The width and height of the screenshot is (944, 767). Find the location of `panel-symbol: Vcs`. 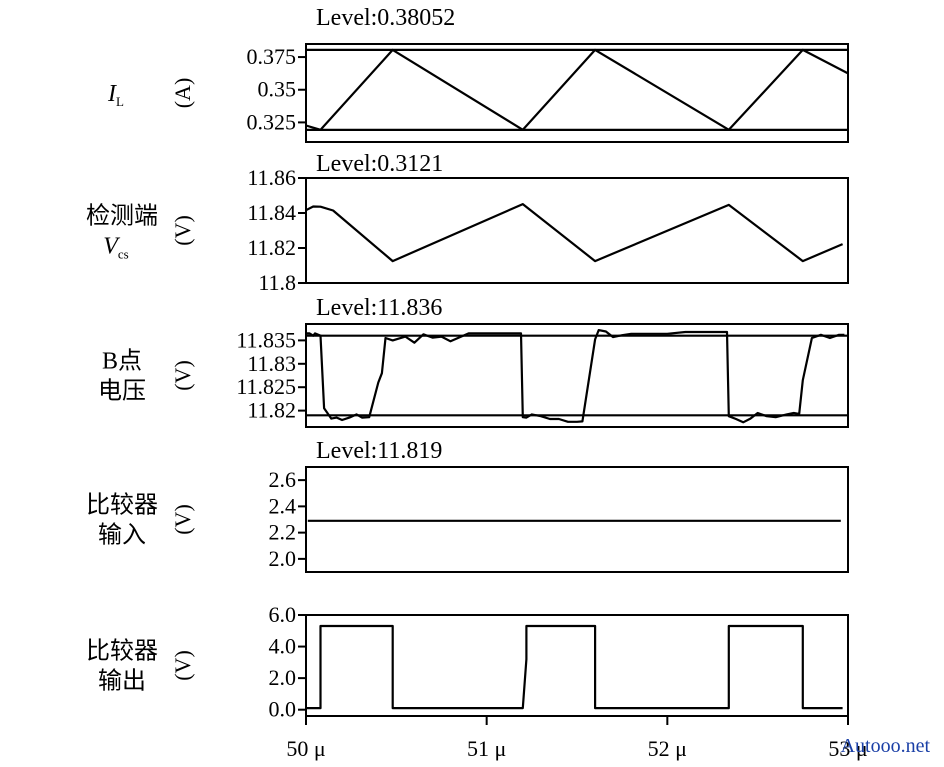

panel-symbol: Vcs is located at coordinates (116, 248).